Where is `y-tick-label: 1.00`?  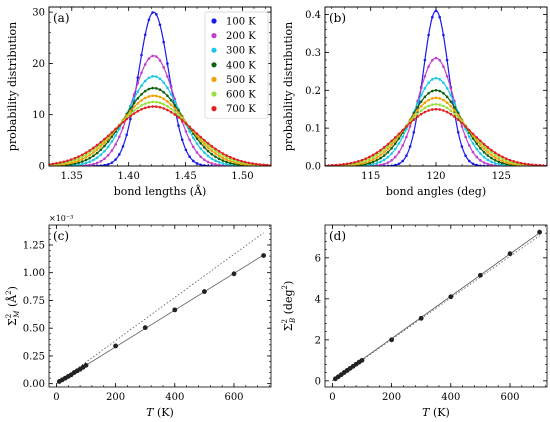 y-tick-label: 1.00 is located at coordinates (34, 273).